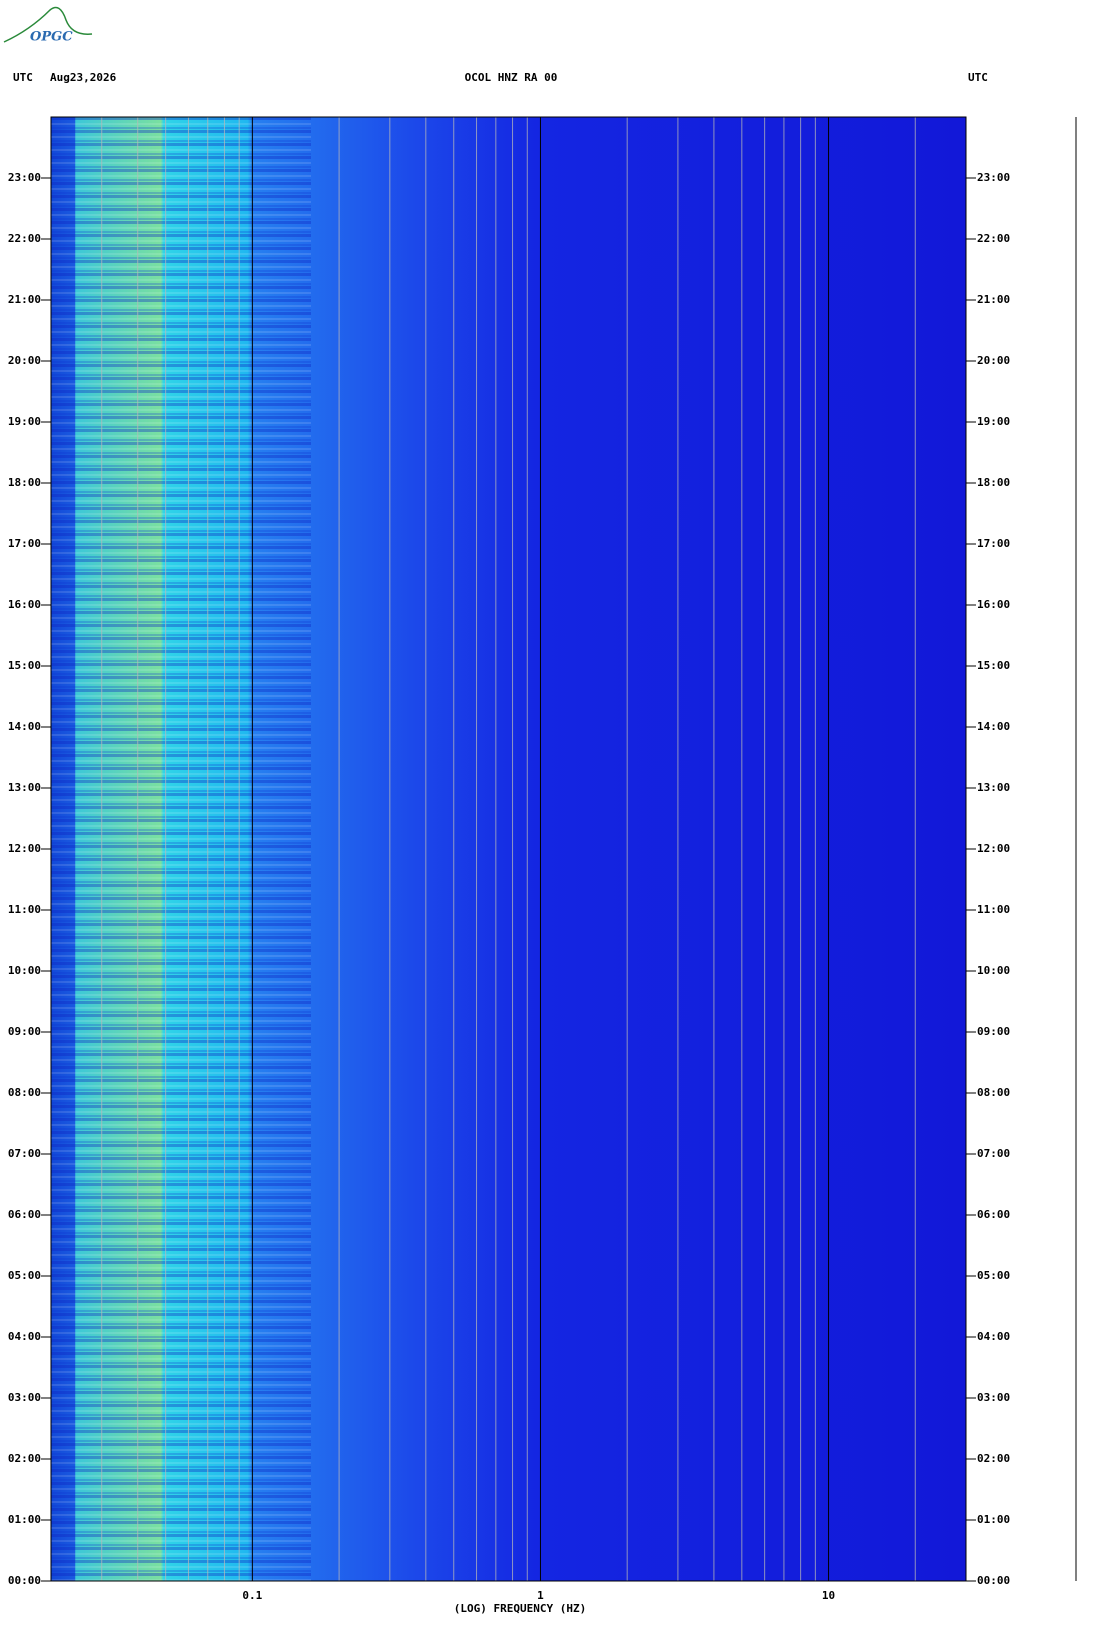 This screenshot has width=1102, height=1634. What do you see at coordinates (828, 1595) in the screenshot?
I see `x-tick-label: 10` at bounding box center [828, 1595].